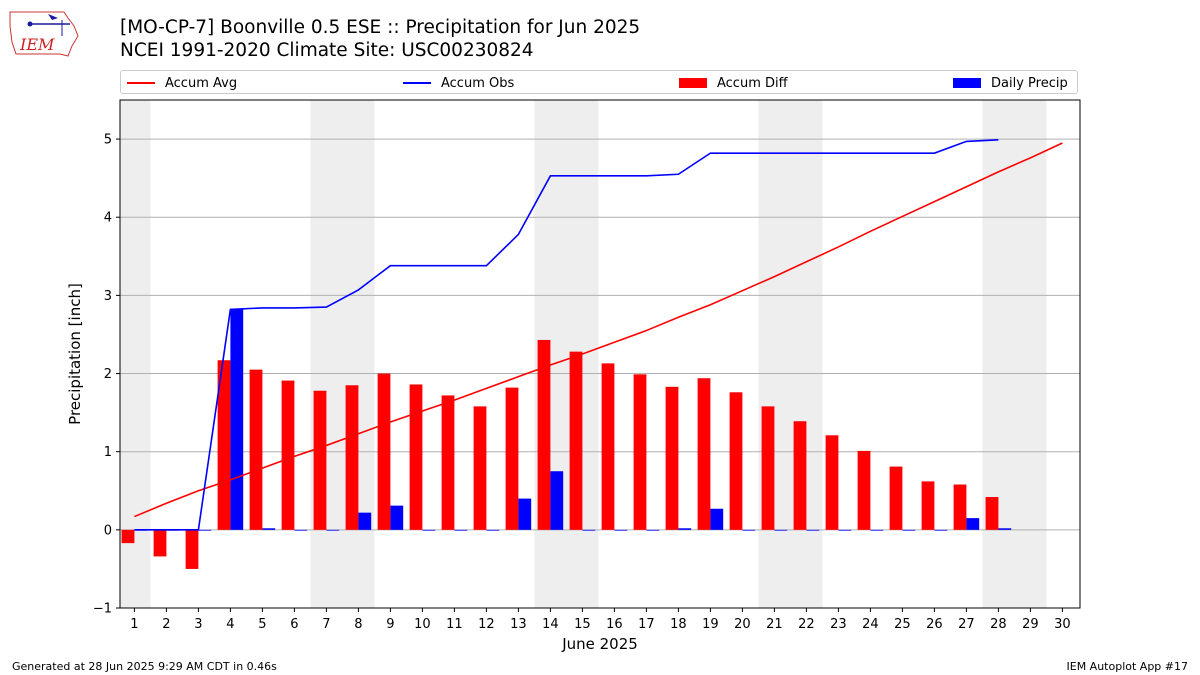  Describe the element at coordinates (358, 624) in the screenshot. I see `x-tick-label: 8` at that location.